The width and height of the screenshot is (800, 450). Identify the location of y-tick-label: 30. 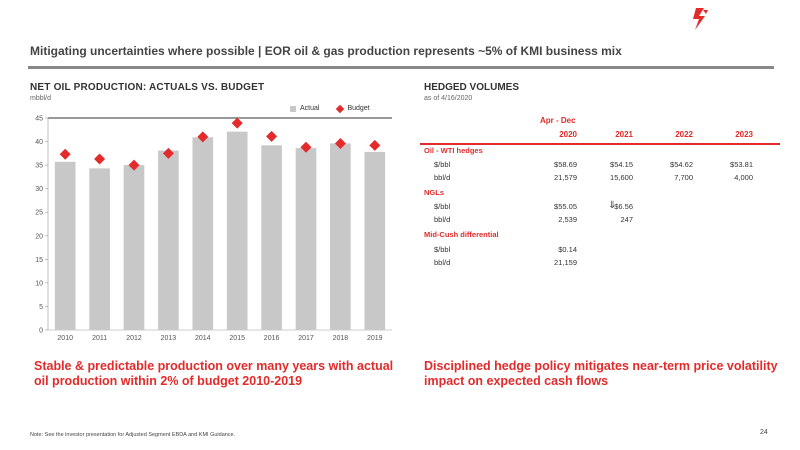
(39, 189).